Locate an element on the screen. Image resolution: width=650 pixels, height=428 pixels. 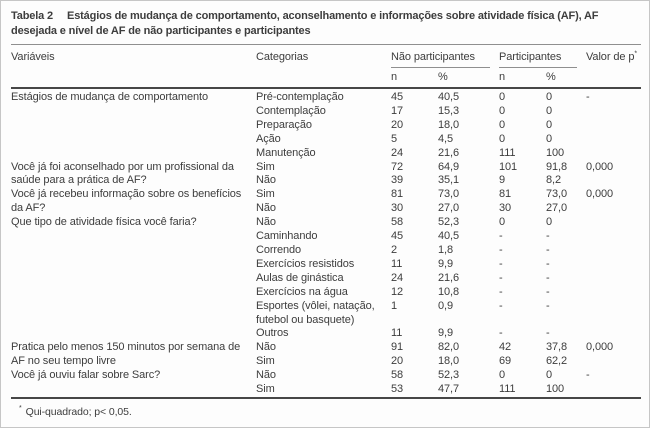
np-n-cell: 45 is located at coordinates (397, 236).